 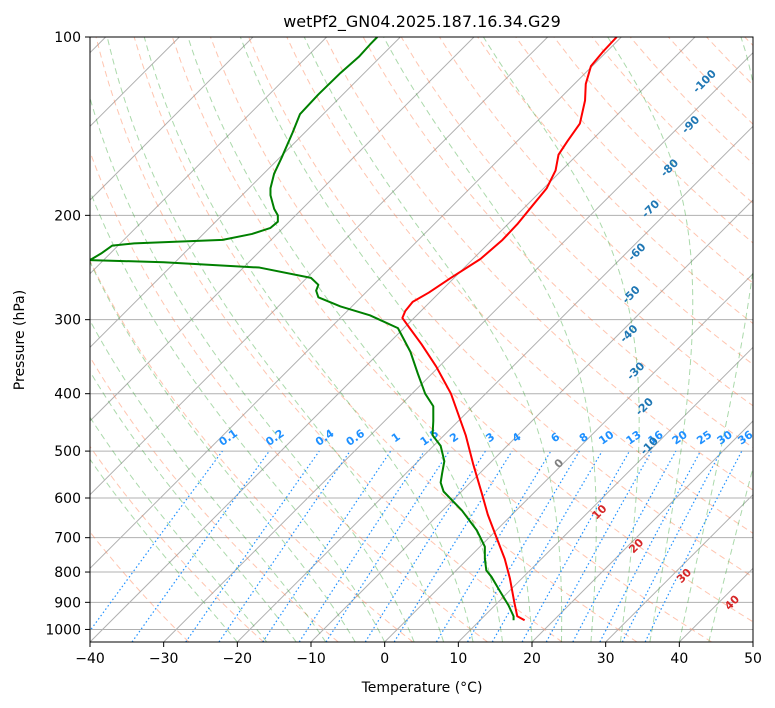 What do you see at coordinates (67, 573) in the screenshot?
I see `y-tick-label: 800` at bounding box center [67, 573].